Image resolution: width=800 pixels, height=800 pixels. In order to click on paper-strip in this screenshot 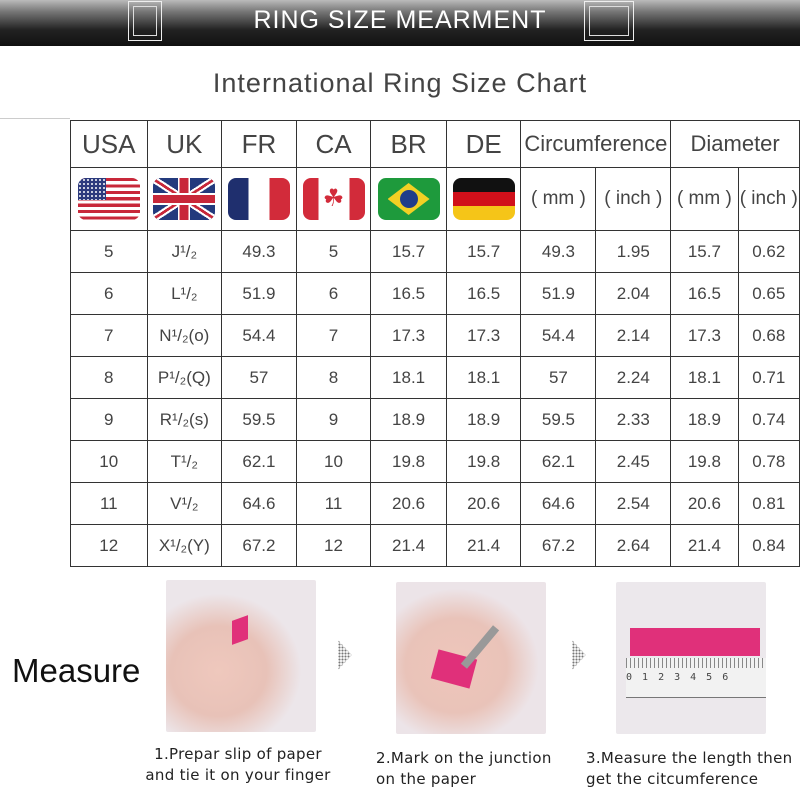, I will do `click(695, 642)`.